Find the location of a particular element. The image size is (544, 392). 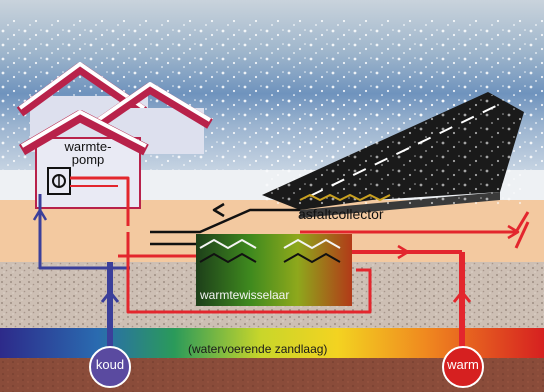

warm-well-badge is located at coordinates (463, 367).